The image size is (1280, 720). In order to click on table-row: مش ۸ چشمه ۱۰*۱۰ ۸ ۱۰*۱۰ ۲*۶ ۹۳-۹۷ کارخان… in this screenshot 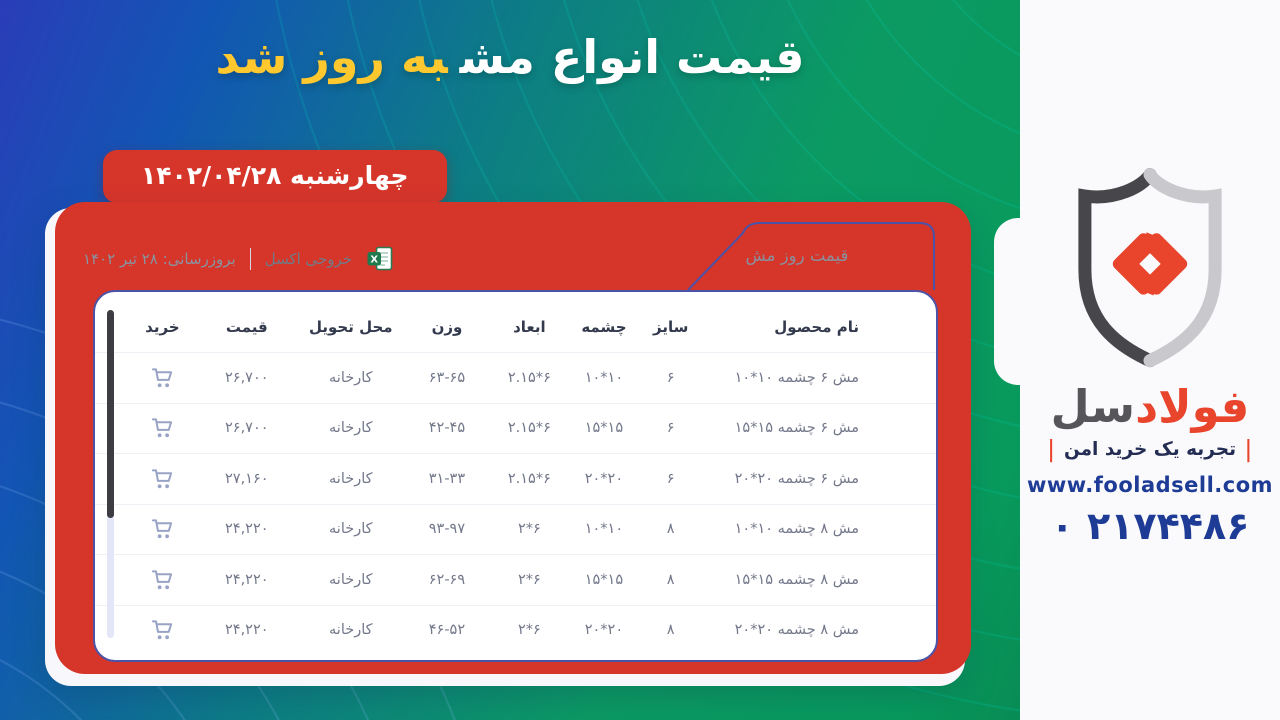, I will do `click(515, 529)`.